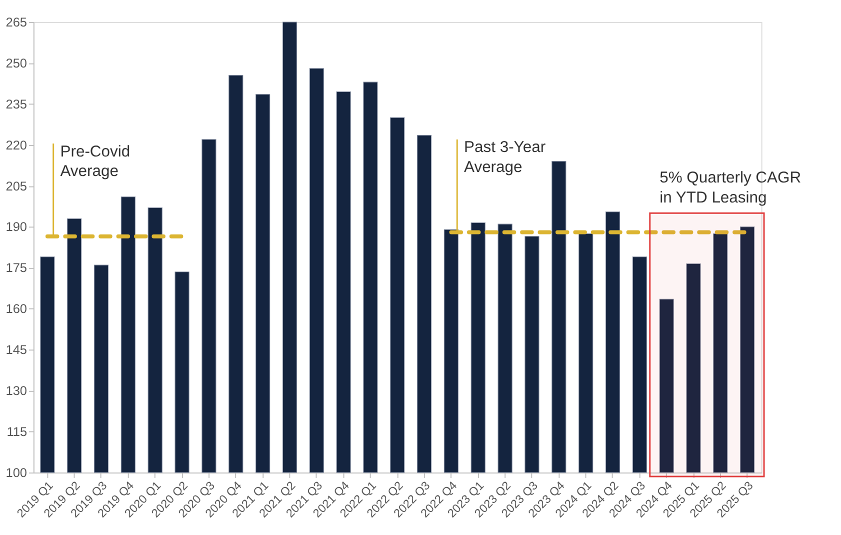 This screenshot has width=841, height=535. I want to click on y-tick-label: 250, so click(17, 62).